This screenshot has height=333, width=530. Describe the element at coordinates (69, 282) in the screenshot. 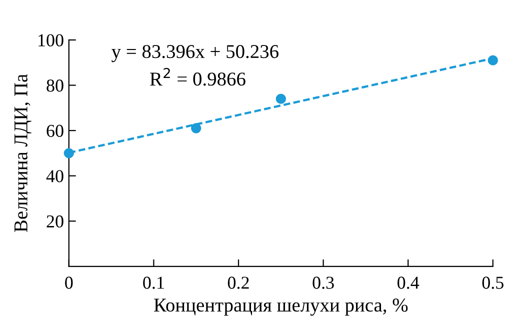

I see `x-tick-label: 0` at that location.